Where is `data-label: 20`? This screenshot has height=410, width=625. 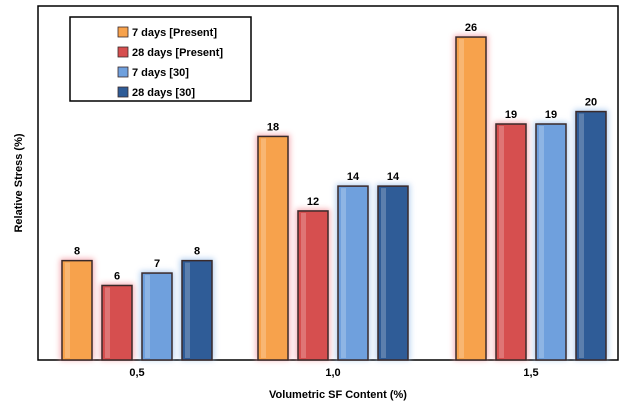 data-label: 20 is located at coordinates (591, 103).